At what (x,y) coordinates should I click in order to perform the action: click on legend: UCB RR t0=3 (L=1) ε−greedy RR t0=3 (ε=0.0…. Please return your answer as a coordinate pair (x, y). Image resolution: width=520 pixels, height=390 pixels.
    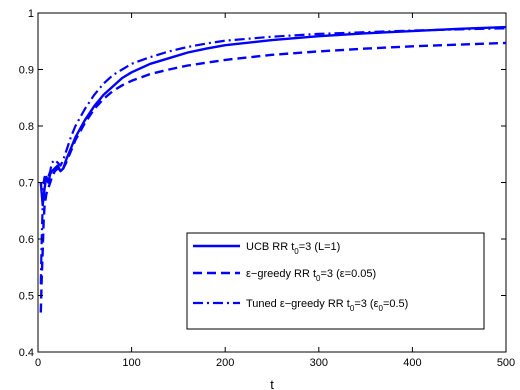
    Looking at the image, I should click on (335, 281).